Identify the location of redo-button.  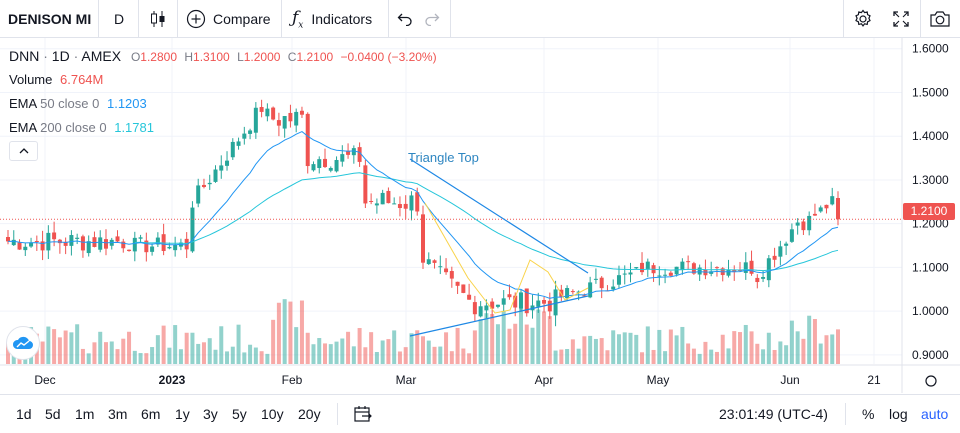
(432, 19).